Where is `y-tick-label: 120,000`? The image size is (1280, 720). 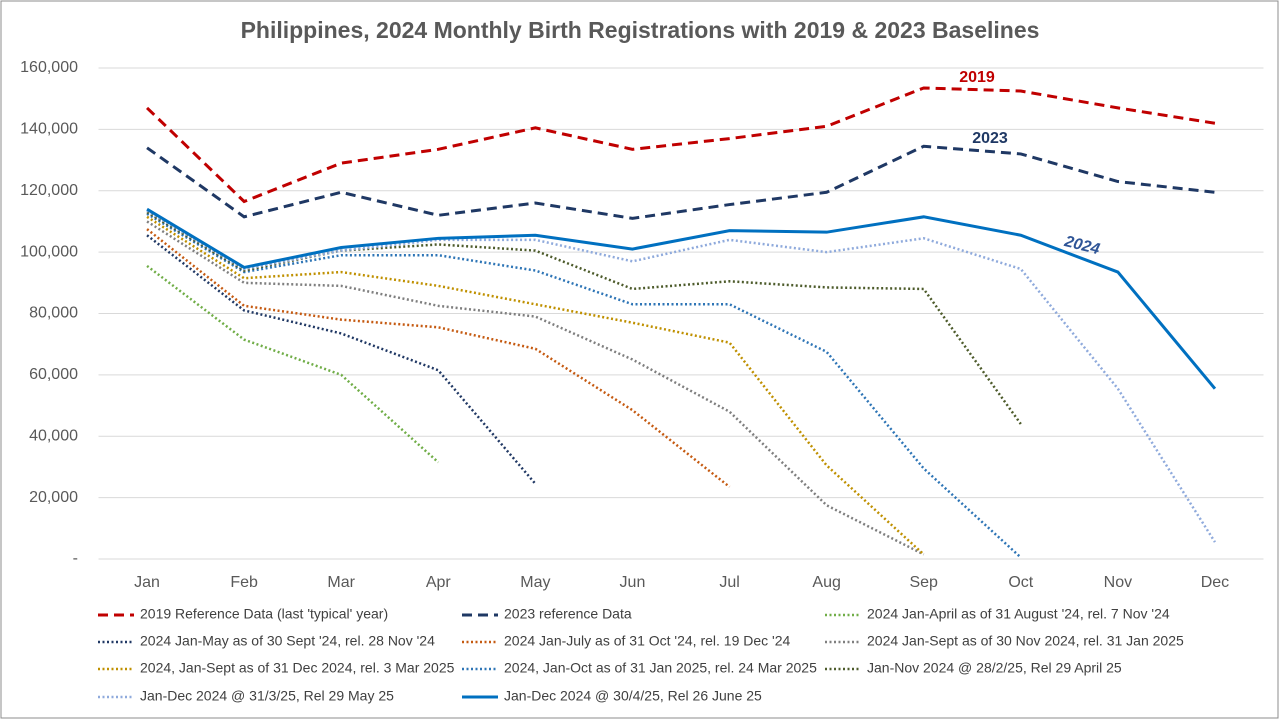
y-tick-label: 120,000 is located at coordinates (49, 190).